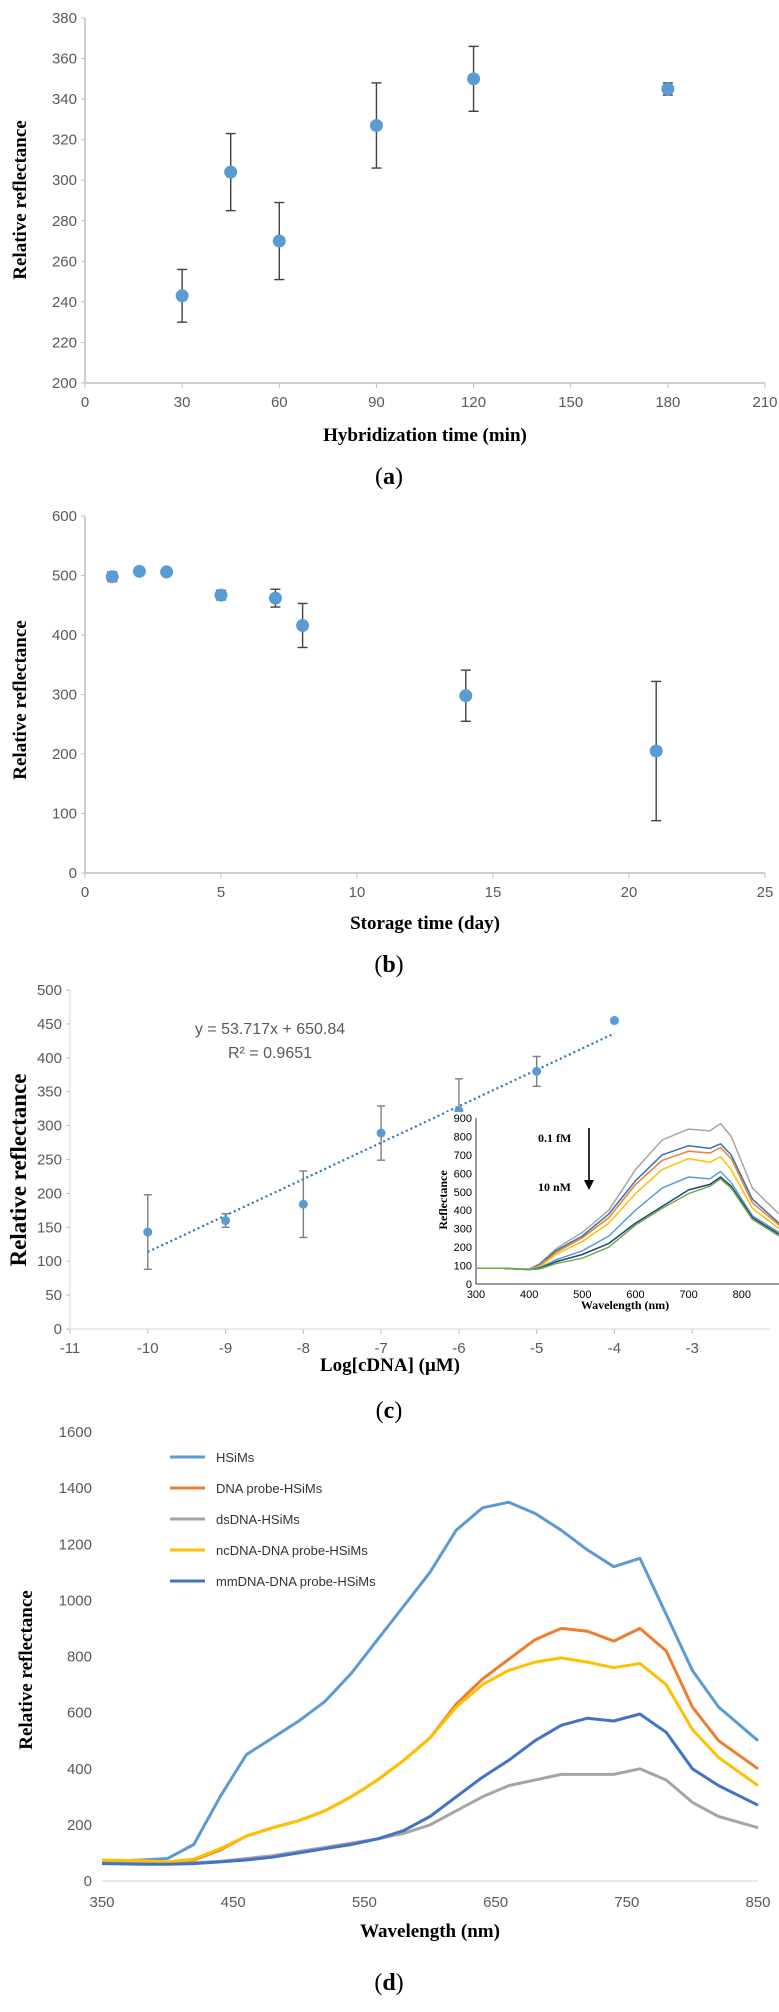 Image resolution: width=779 pixels, height=2012 pixels. What do you see at coordinates (258, 1519) in the screenshot?
I see `chart-d-legend-label: dsDNA-HSiMs` at bounding box center [258, 1519].